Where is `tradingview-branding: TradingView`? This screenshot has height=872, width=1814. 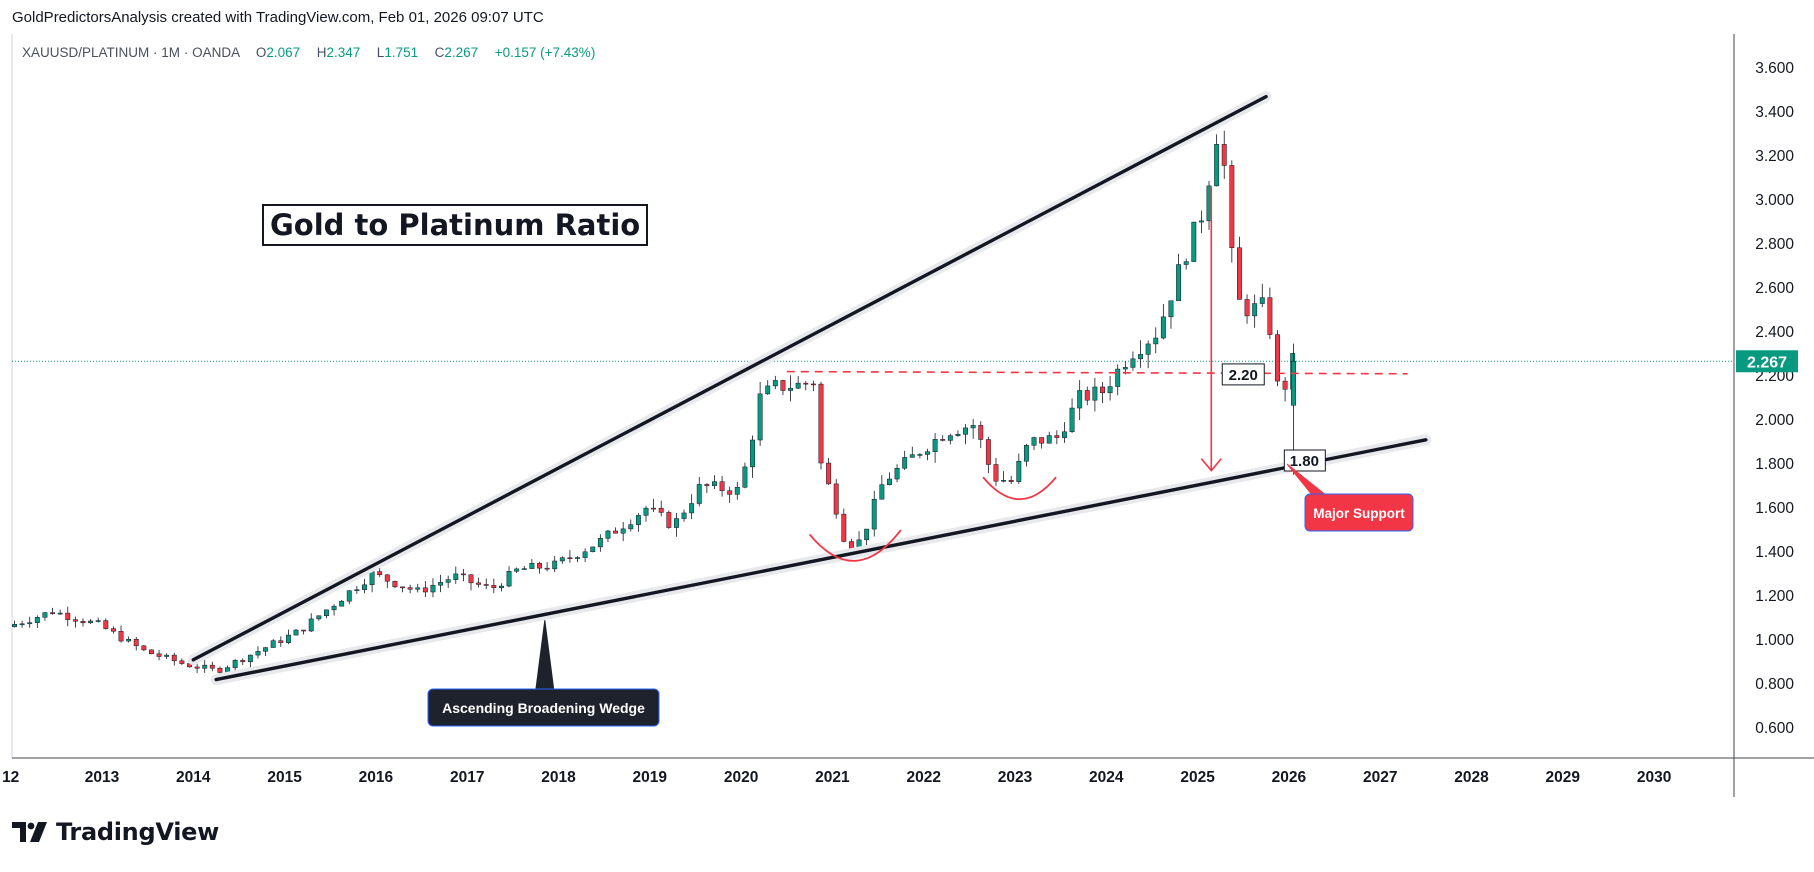
tradingview-branding: TradingView is located at coordinates (115, 832).